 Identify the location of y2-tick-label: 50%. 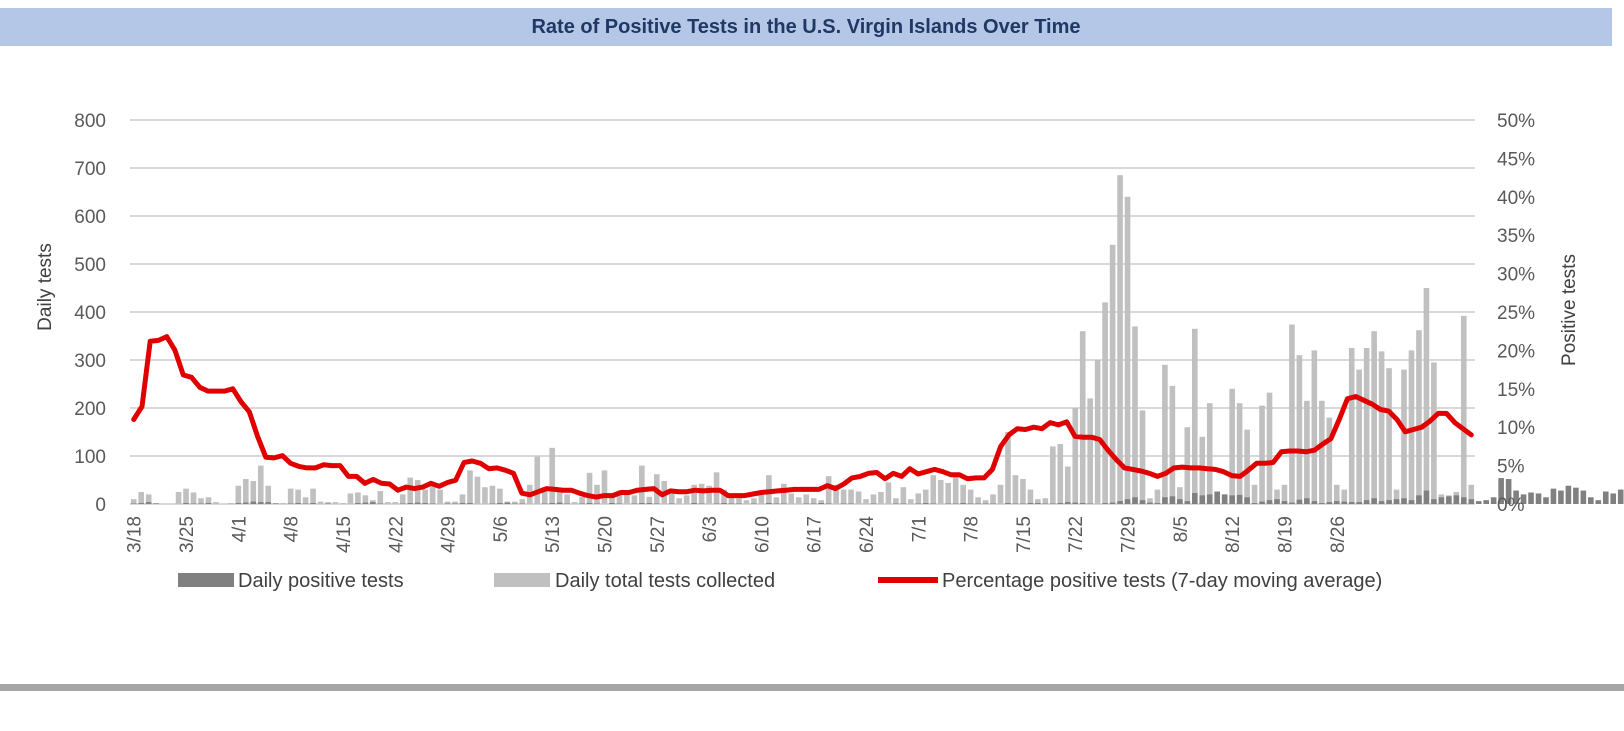
(1516, 121).